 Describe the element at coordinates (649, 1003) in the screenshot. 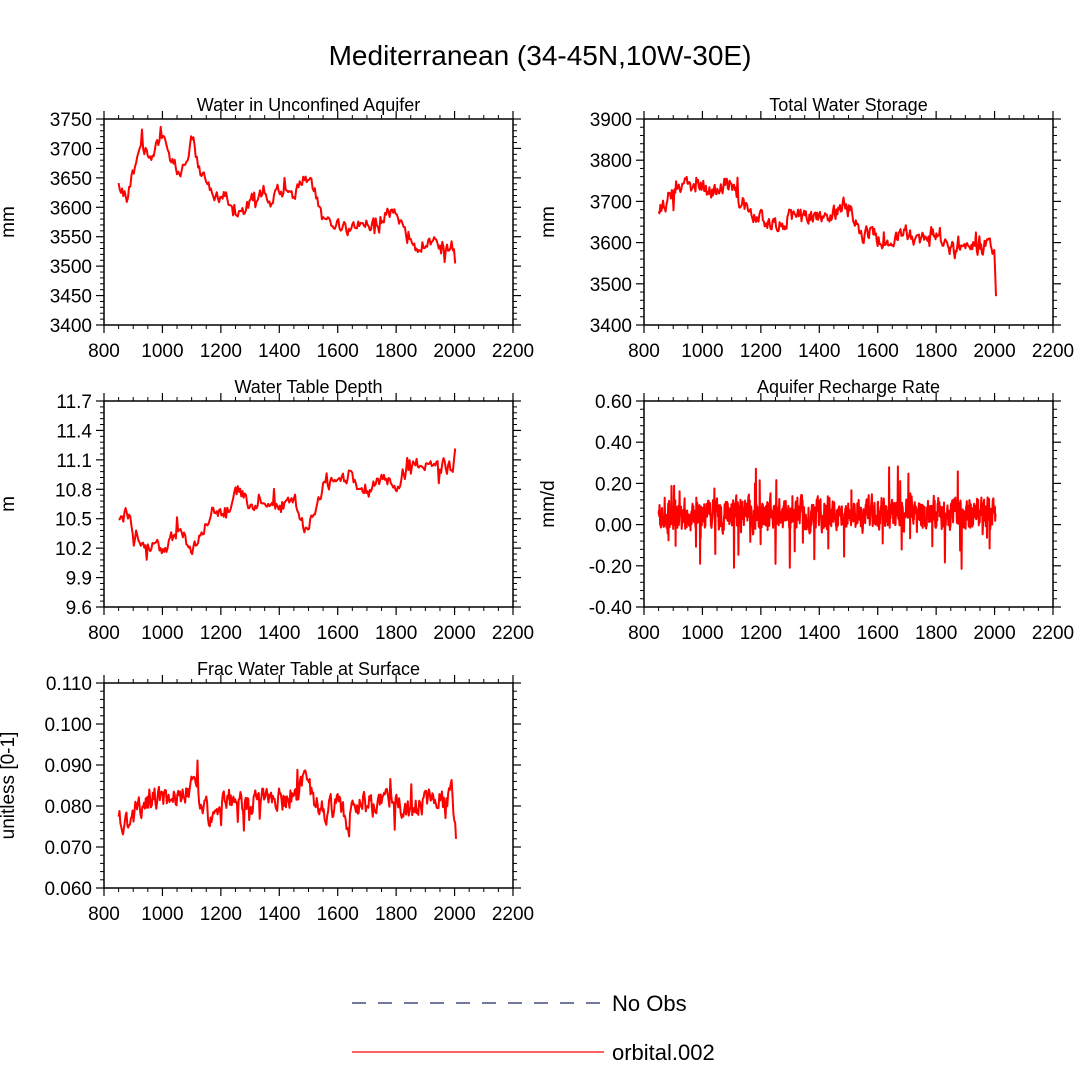

I see `legend-no-obs-label: No Obs` at that location.